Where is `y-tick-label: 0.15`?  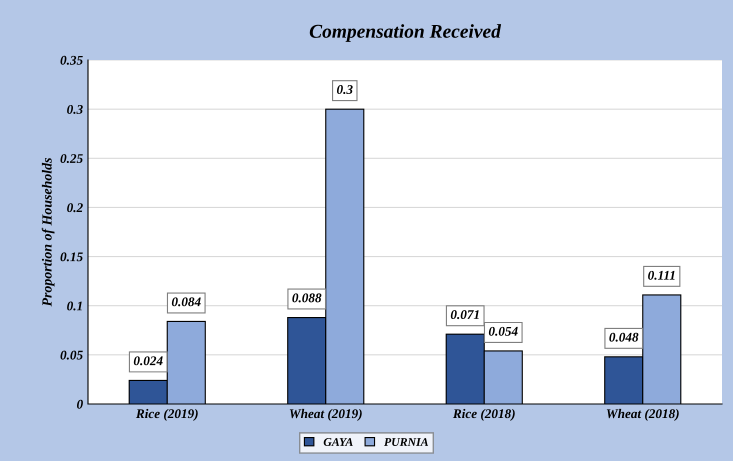
y-tick-label: 0.15 is located at coordinates (71, 257).